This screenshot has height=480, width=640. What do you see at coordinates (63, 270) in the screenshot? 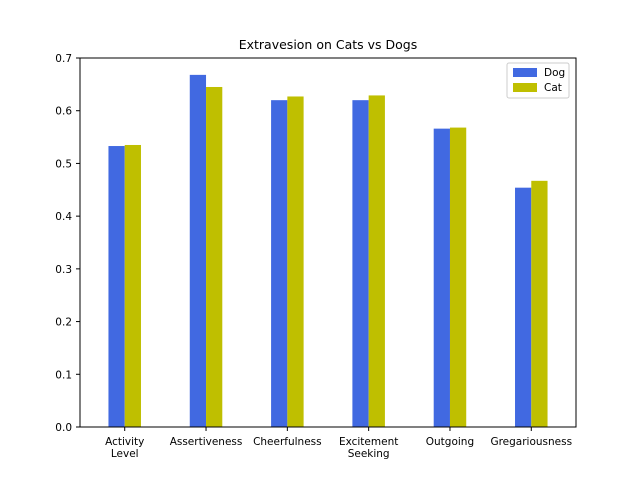
I see `y-tick-label: 0.3` at bounding box center [63, 270].